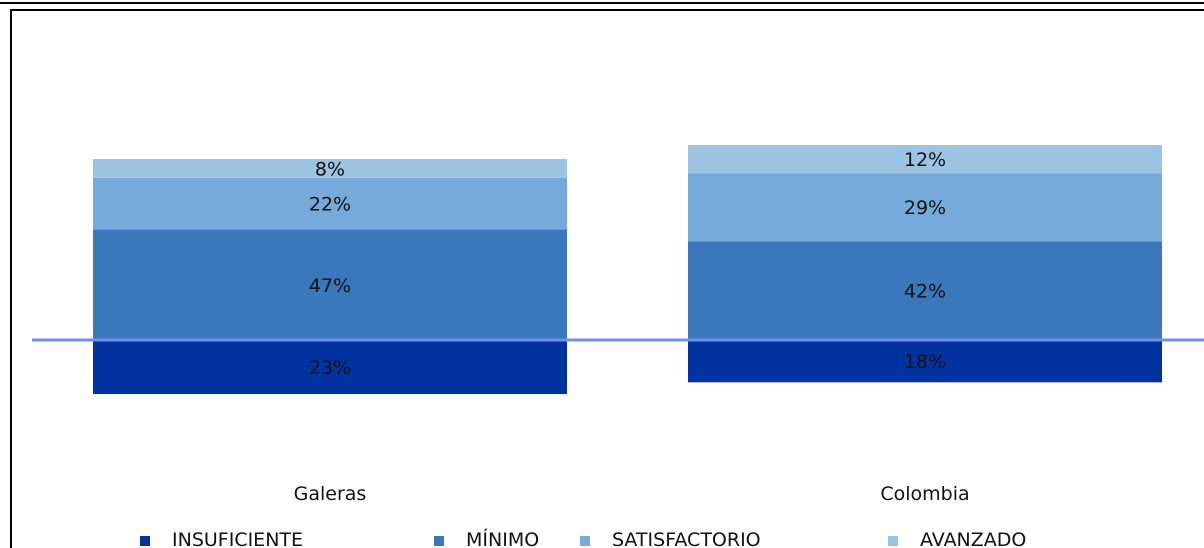 This screenshot has height=548, width=1204. What do you see at coordinates (686, 538) in the screenshot?
I see `legend-label-satisfactorio: SATISFACTORIO` at bounding box center [686, 538].